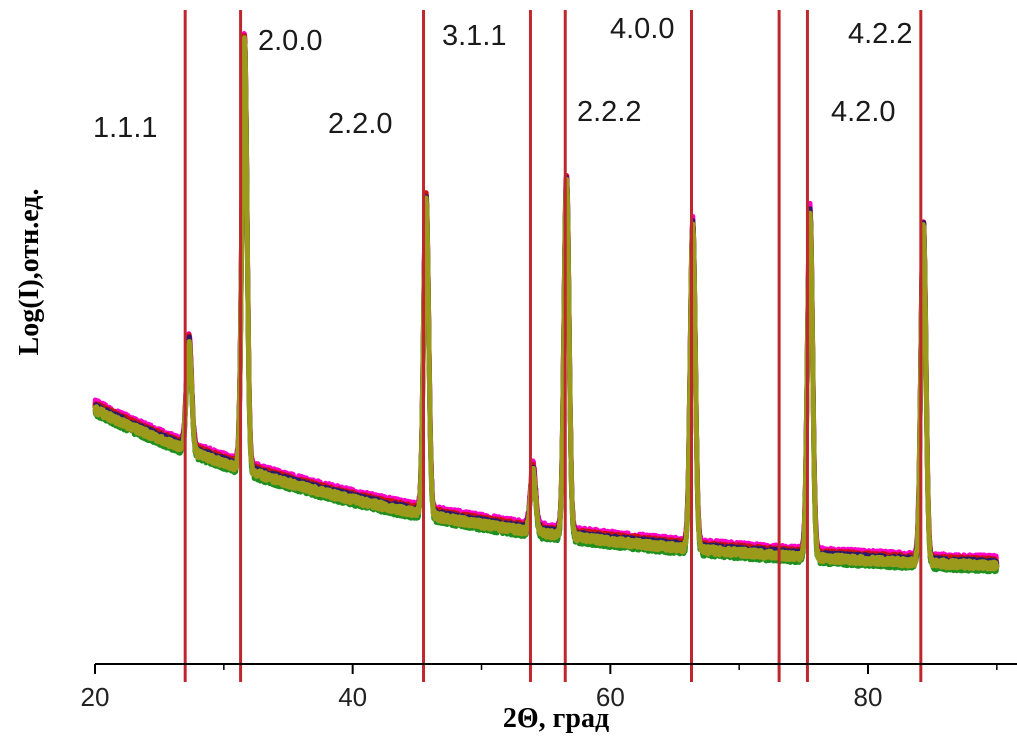  What do you see at coordinates (360, 124) in the screenshot?
I see `peak-label: 2.2.0` at bounding box center [360, 124].